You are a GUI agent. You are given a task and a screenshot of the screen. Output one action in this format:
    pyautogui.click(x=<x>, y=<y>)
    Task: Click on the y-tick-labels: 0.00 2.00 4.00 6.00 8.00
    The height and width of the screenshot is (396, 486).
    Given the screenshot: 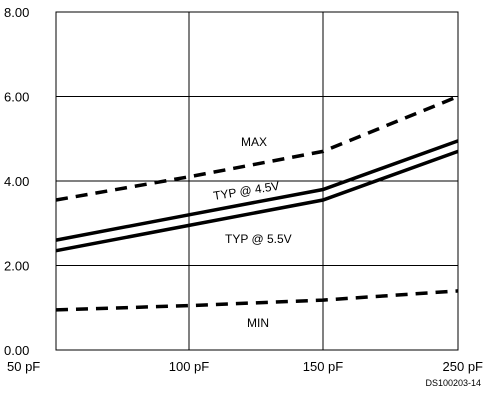 What is the action you would take?
    pyautogui.click(x=16, y=181)
    